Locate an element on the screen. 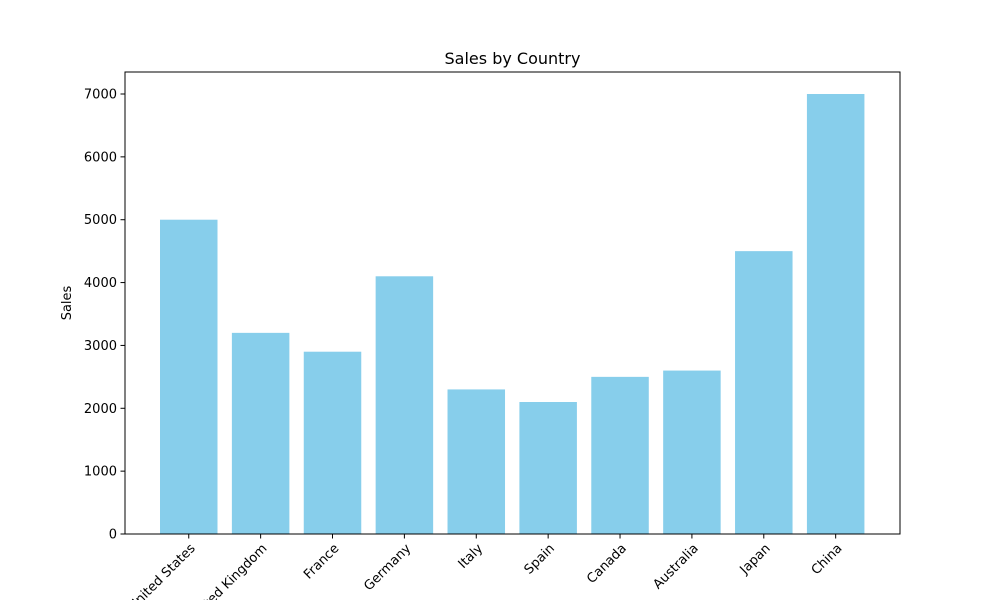 This screenshot has height=600, width=1000. bar-australia is located at coordinates (692, 452).